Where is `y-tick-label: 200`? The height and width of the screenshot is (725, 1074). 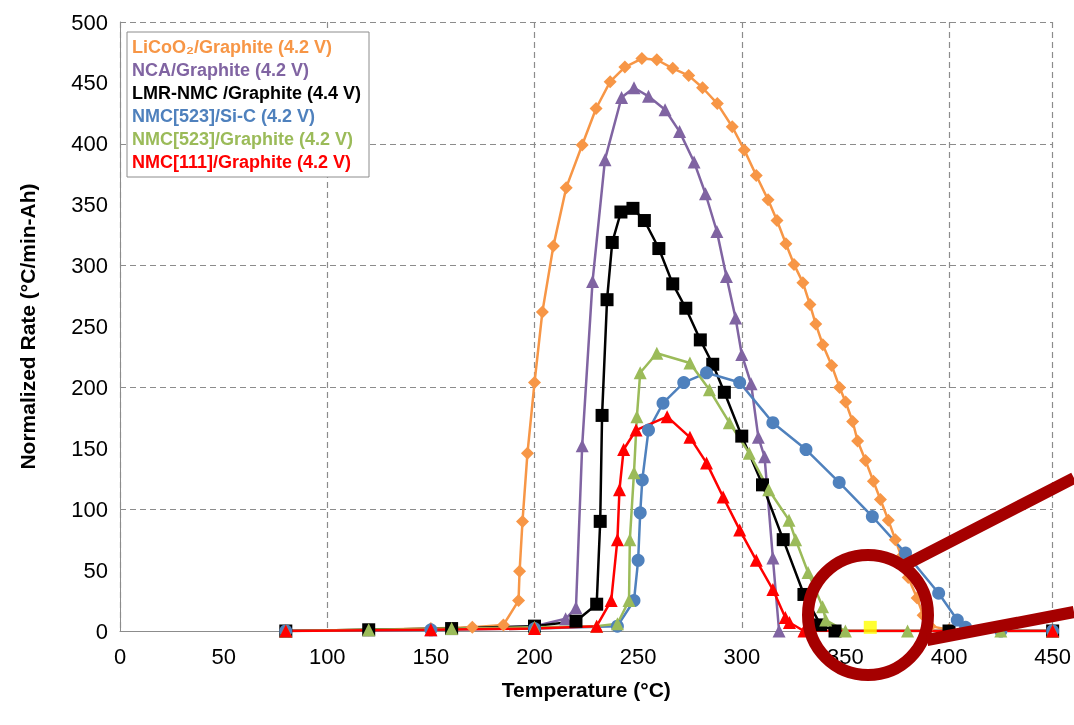 y-tick-label: 200 is located at coordinates (89, 387).